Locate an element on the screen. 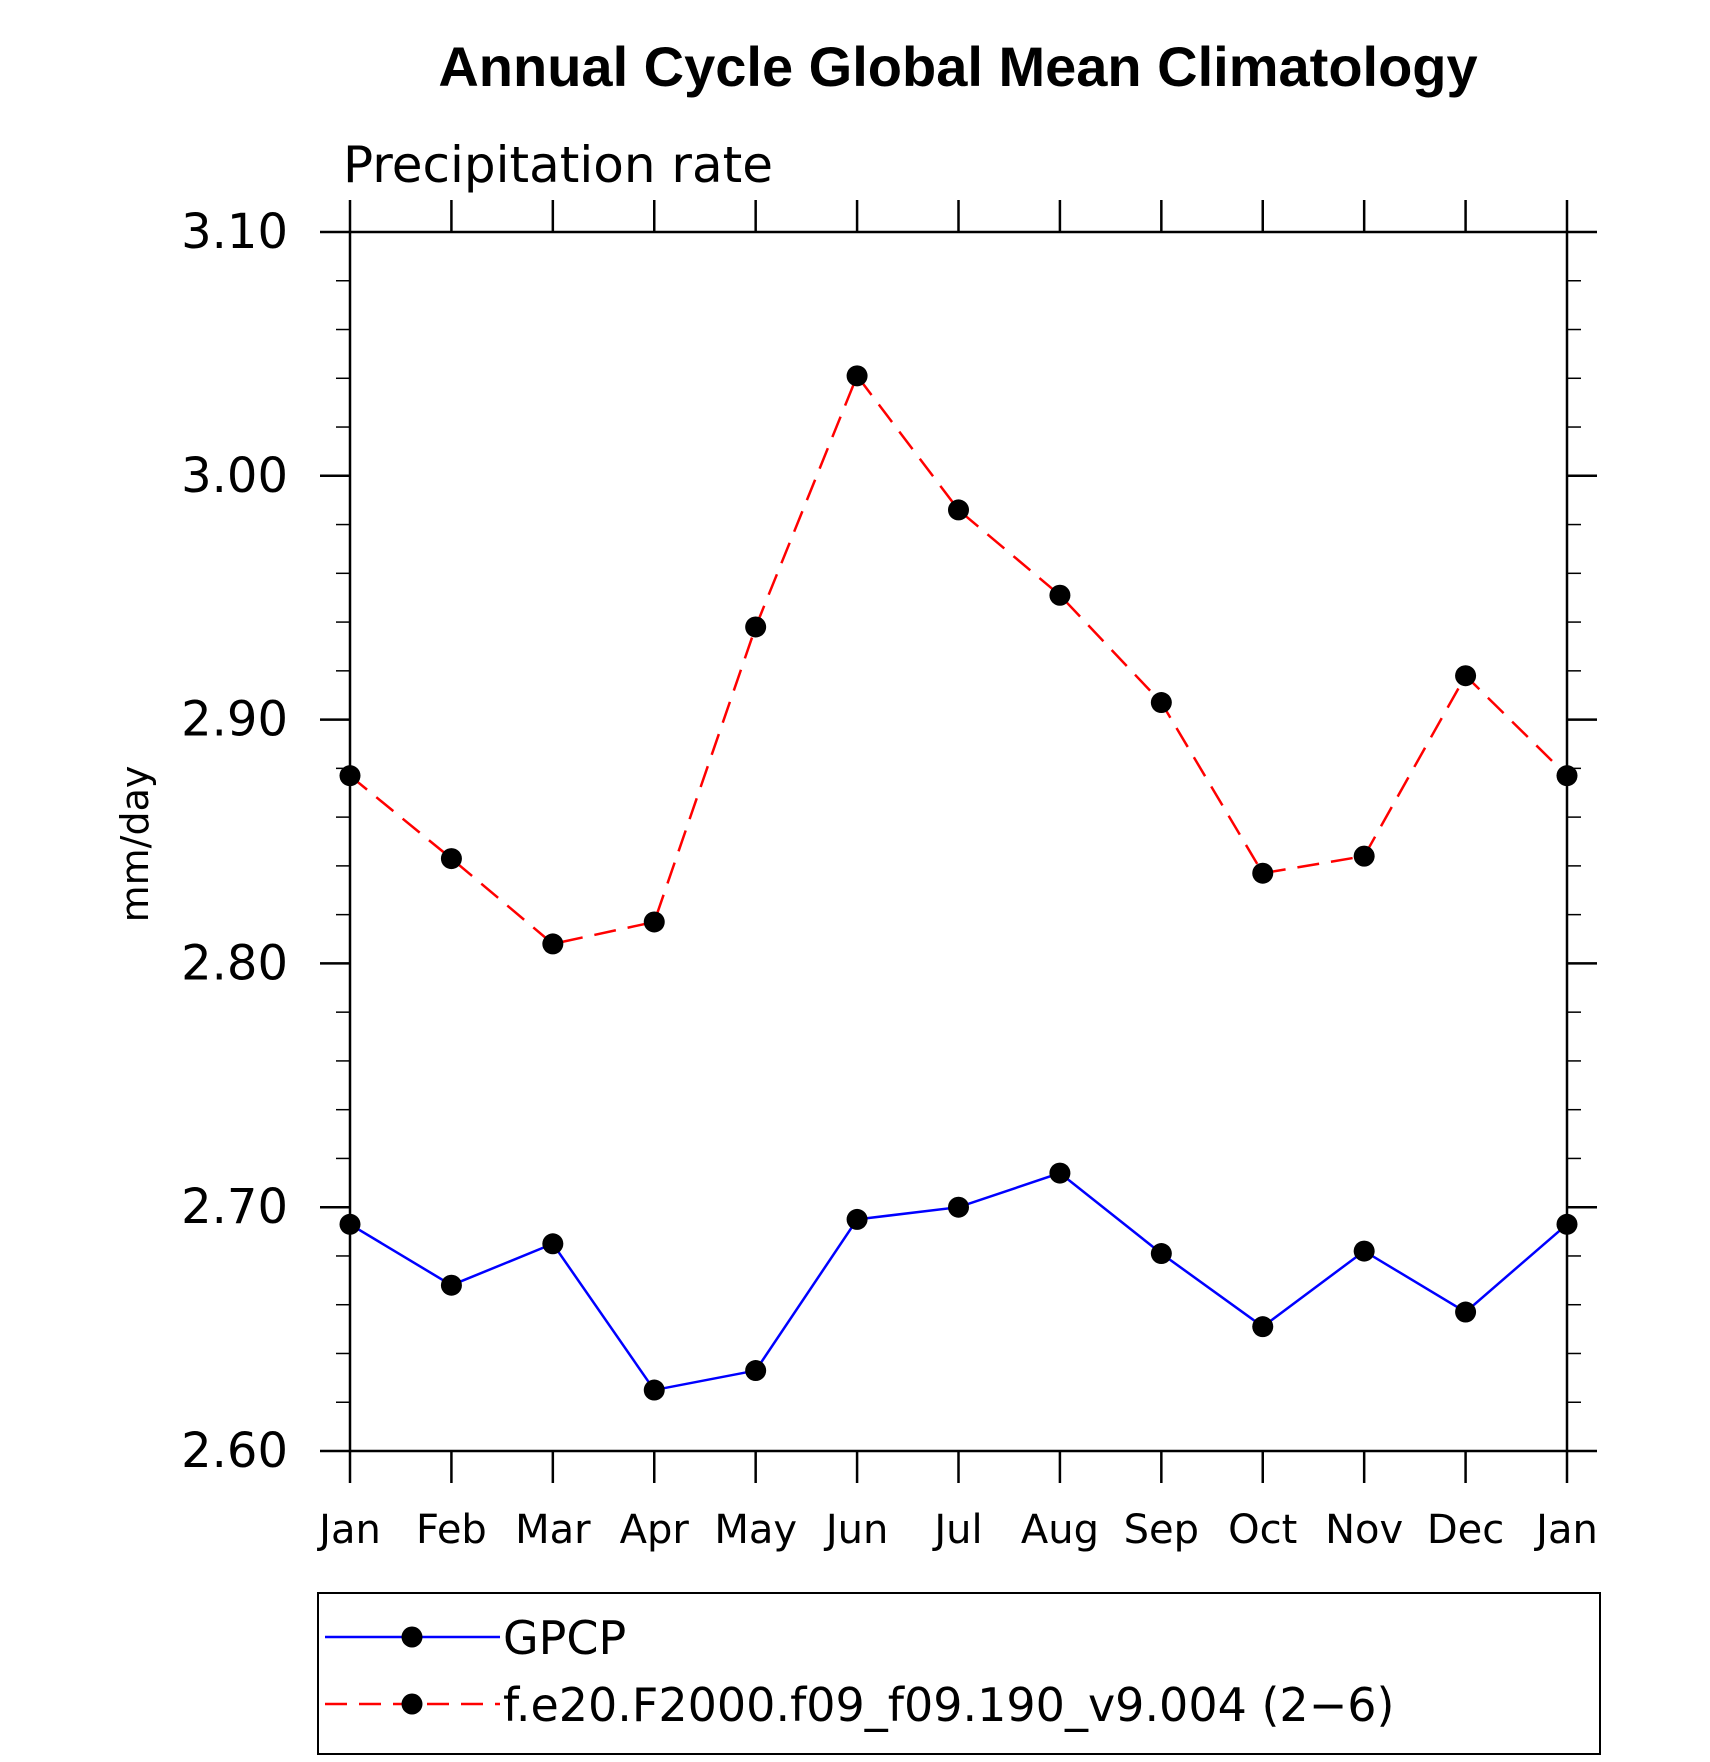 The width and height of the screenshot is (1710, 1762). legend-box is located at coordinates (959, 1673).